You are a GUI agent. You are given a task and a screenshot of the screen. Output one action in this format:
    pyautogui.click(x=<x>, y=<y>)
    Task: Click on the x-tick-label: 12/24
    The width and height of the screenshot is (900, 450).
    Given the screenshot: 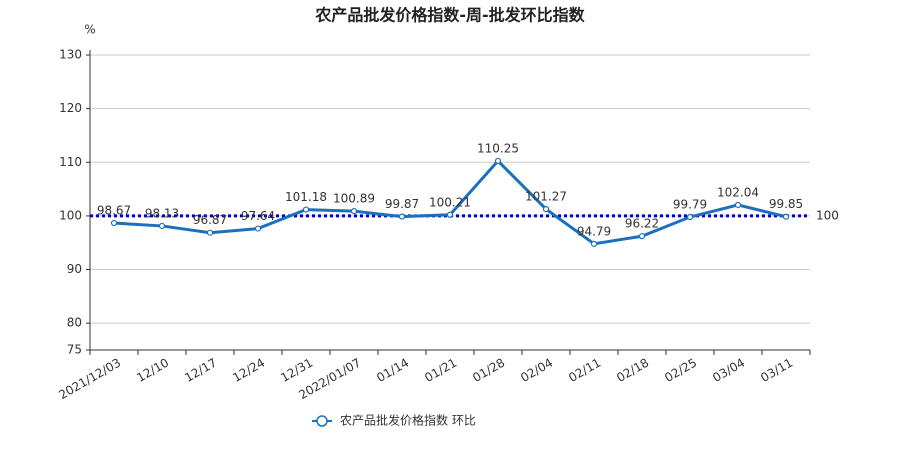 What is the action you would take?
    pyautogui.click(x=248, y=370)
    